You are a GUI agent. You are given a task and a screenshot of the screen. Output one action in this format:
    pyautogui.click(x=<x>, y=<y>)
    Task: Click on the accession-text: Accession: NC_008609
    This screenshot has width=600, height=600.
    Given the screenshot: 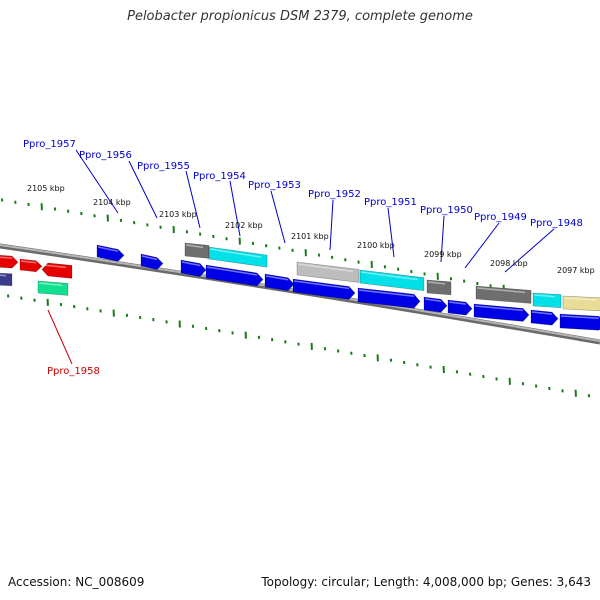 What is the action you would take?
    pyautogui.click(x=76, y=582)
    